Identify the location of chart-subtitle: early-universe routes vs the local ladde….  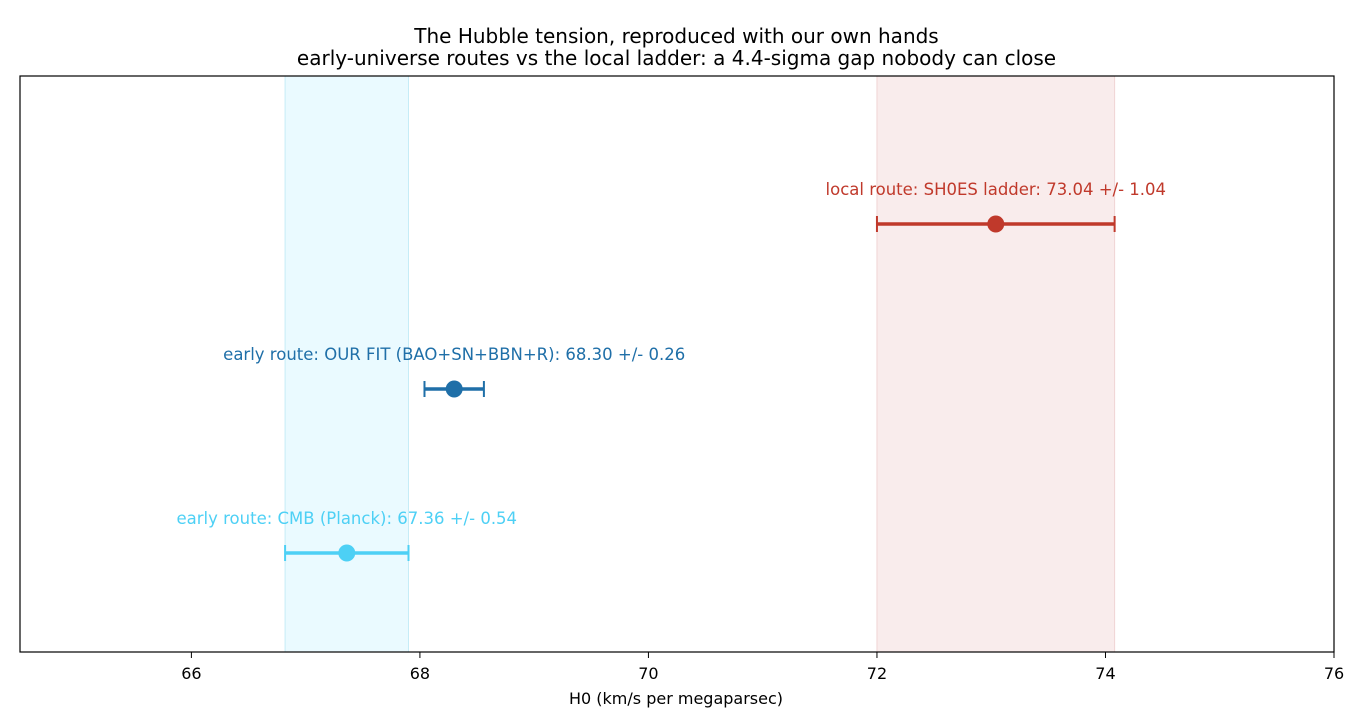
(676, 58).